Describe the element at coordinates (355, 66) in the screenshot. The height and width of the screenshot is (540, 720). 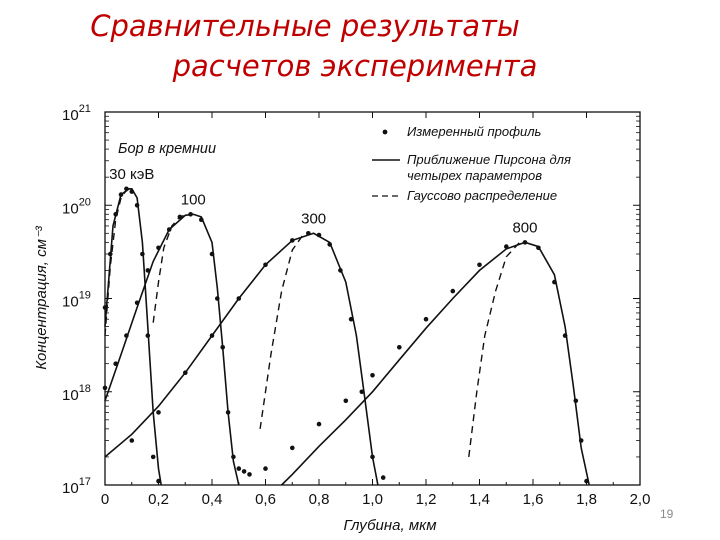
I see `slide-title-line-2: расчетов эксперимента` at that location.